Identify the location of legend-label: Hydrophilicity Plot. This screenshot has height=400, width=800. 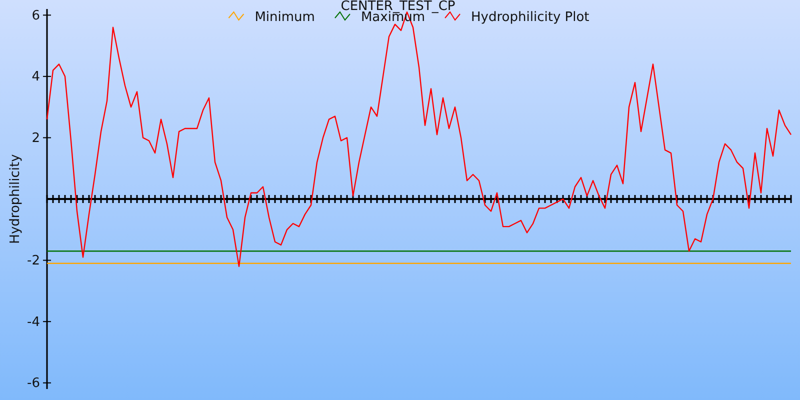
(530, 17).